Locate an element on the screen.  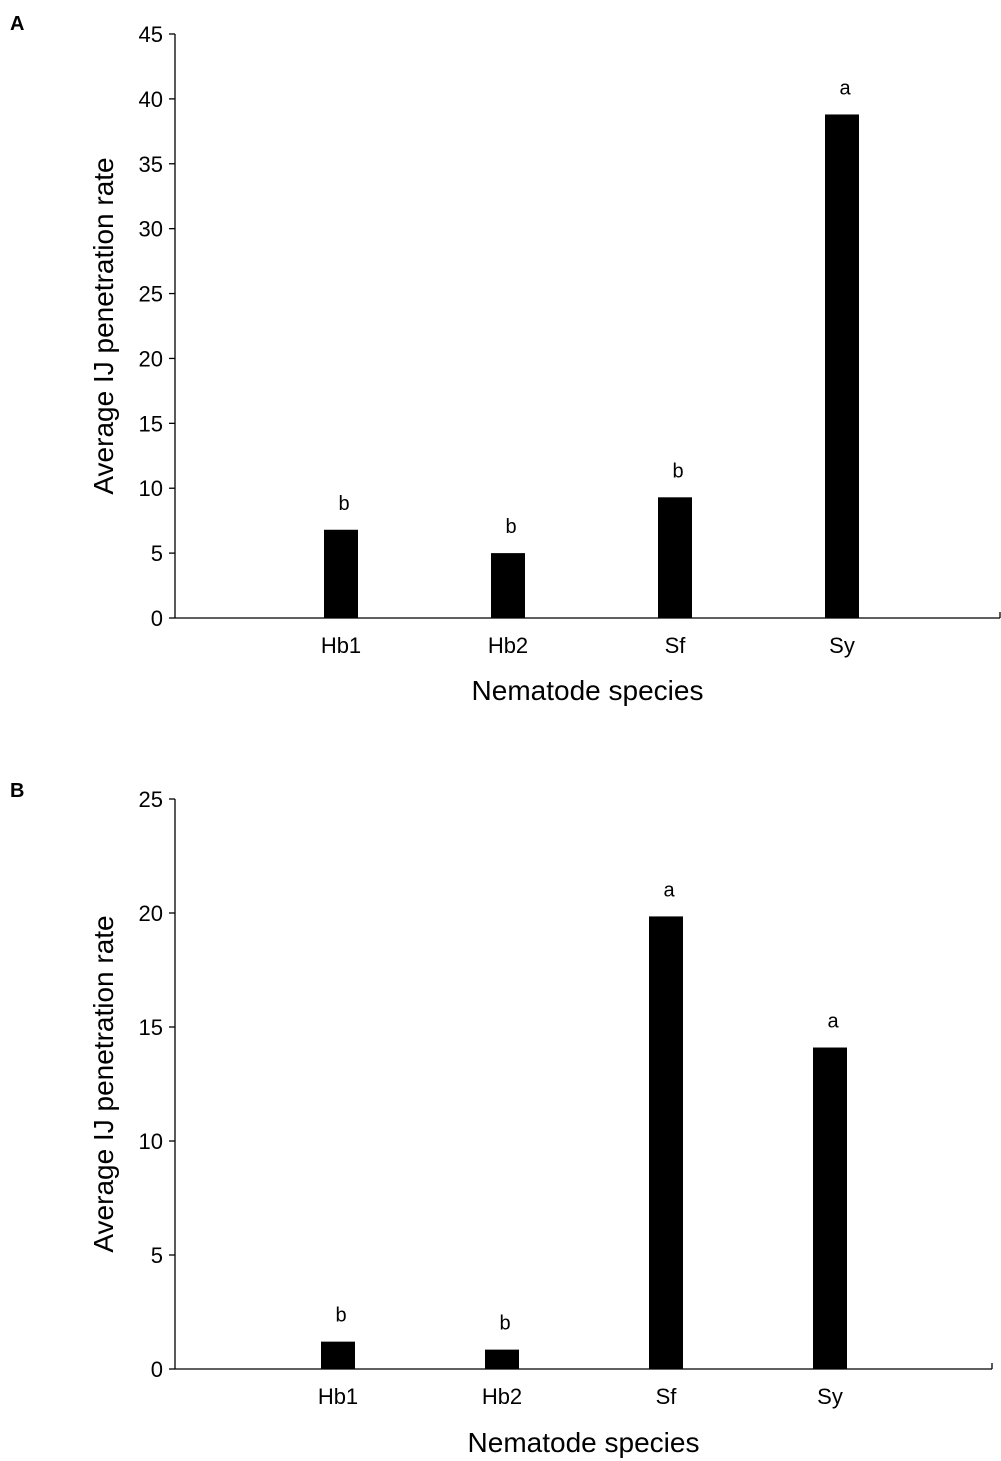
panel-letter: A is located at coordinates (17, 24).